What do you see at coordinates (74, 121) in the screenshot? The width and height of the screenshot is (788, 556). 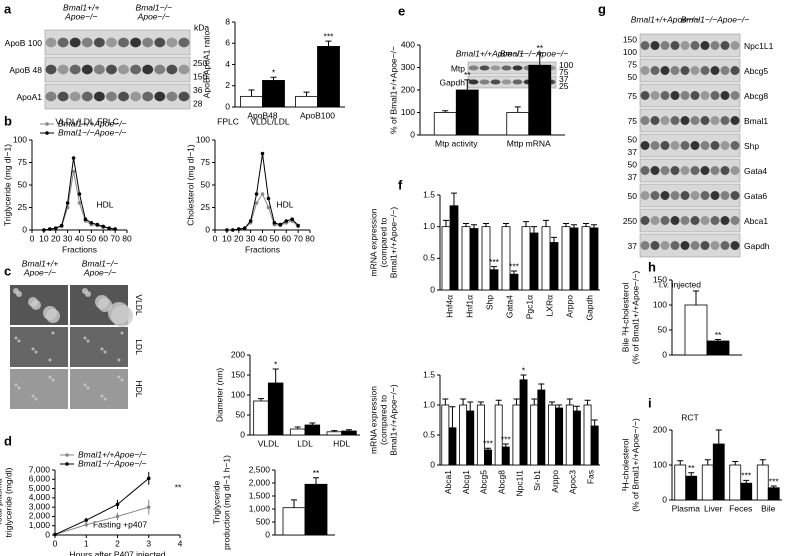 I see `annotation: VLDL/LDL` at bounding box center [74, 121].